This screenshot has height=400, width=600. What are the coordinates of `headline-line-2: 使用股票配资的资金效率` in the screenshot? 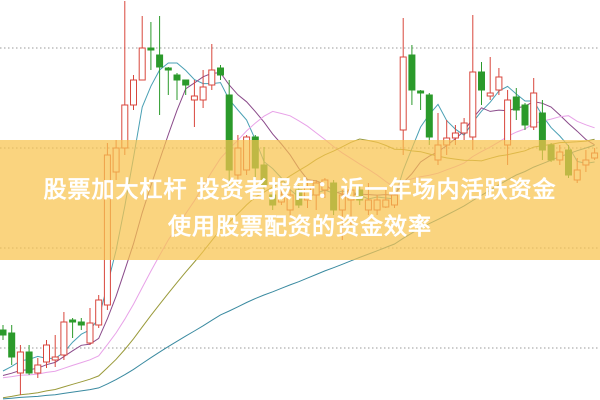 It's located at (300, 227).